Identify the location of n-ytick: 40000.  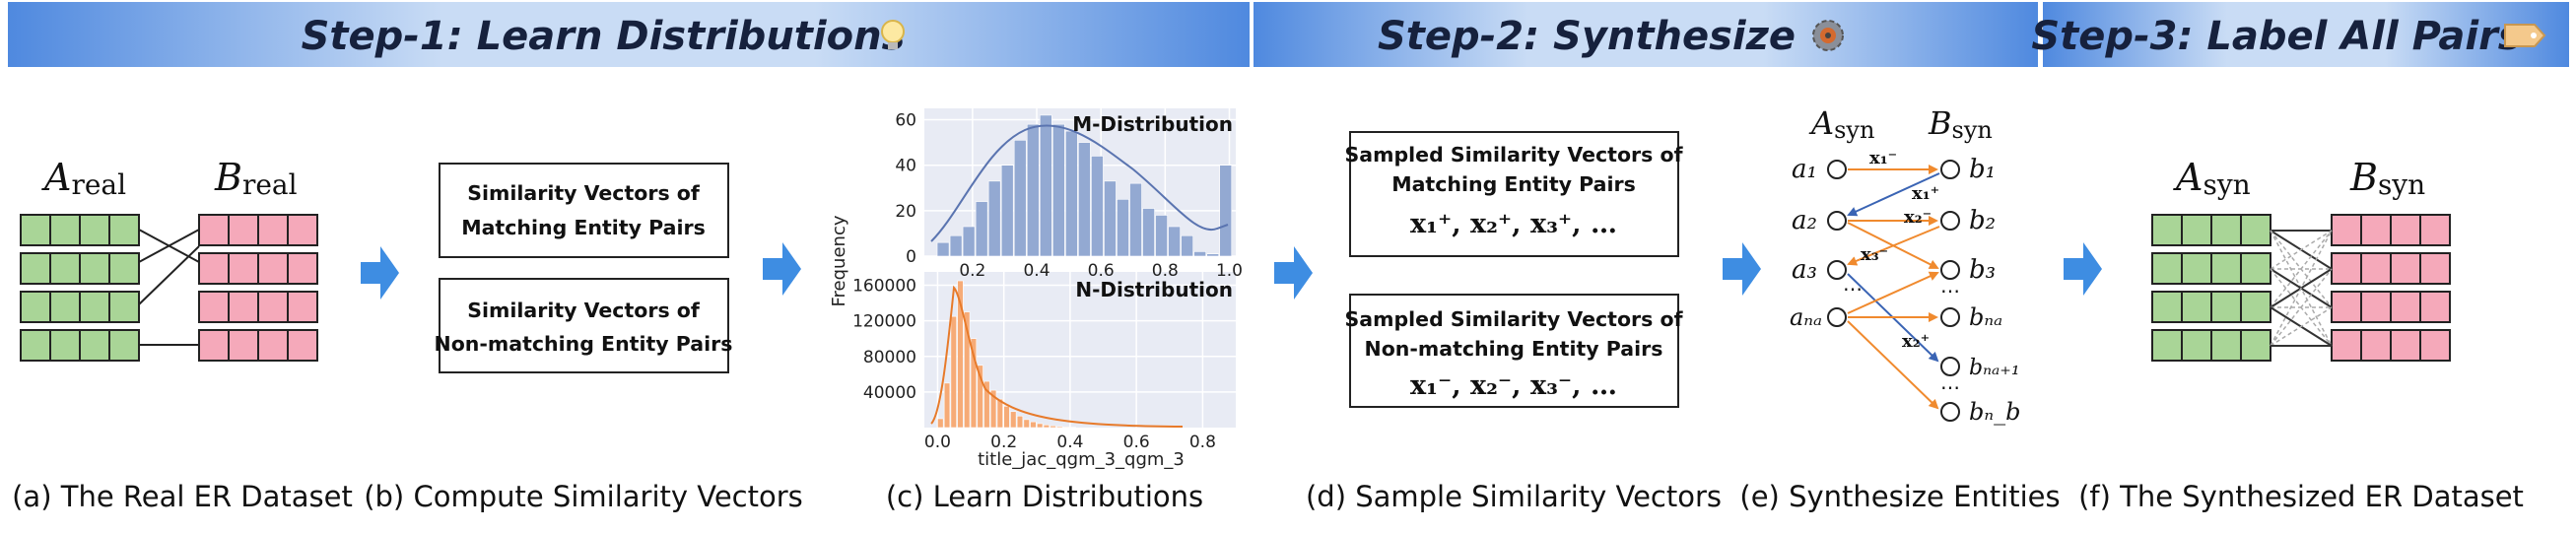
(889, 393).